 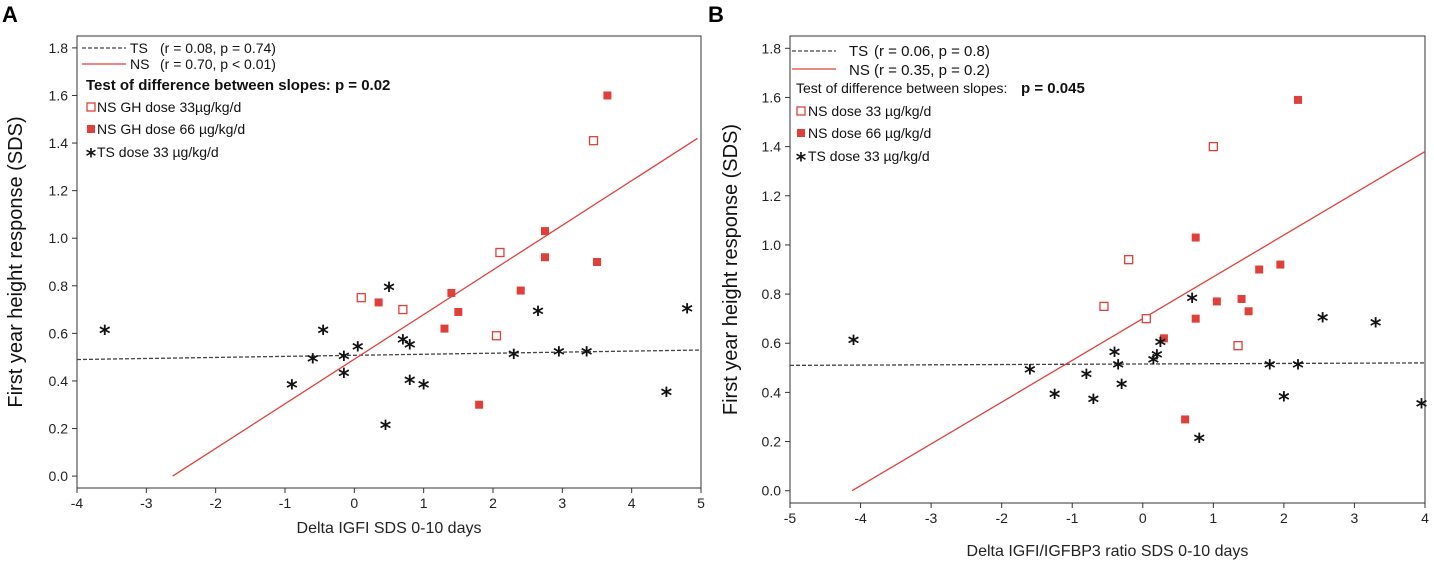 What do you see at coordinates (10, 14) in the screenshot?
I see `panel-a-label: A` at bounding box center [10, 14].